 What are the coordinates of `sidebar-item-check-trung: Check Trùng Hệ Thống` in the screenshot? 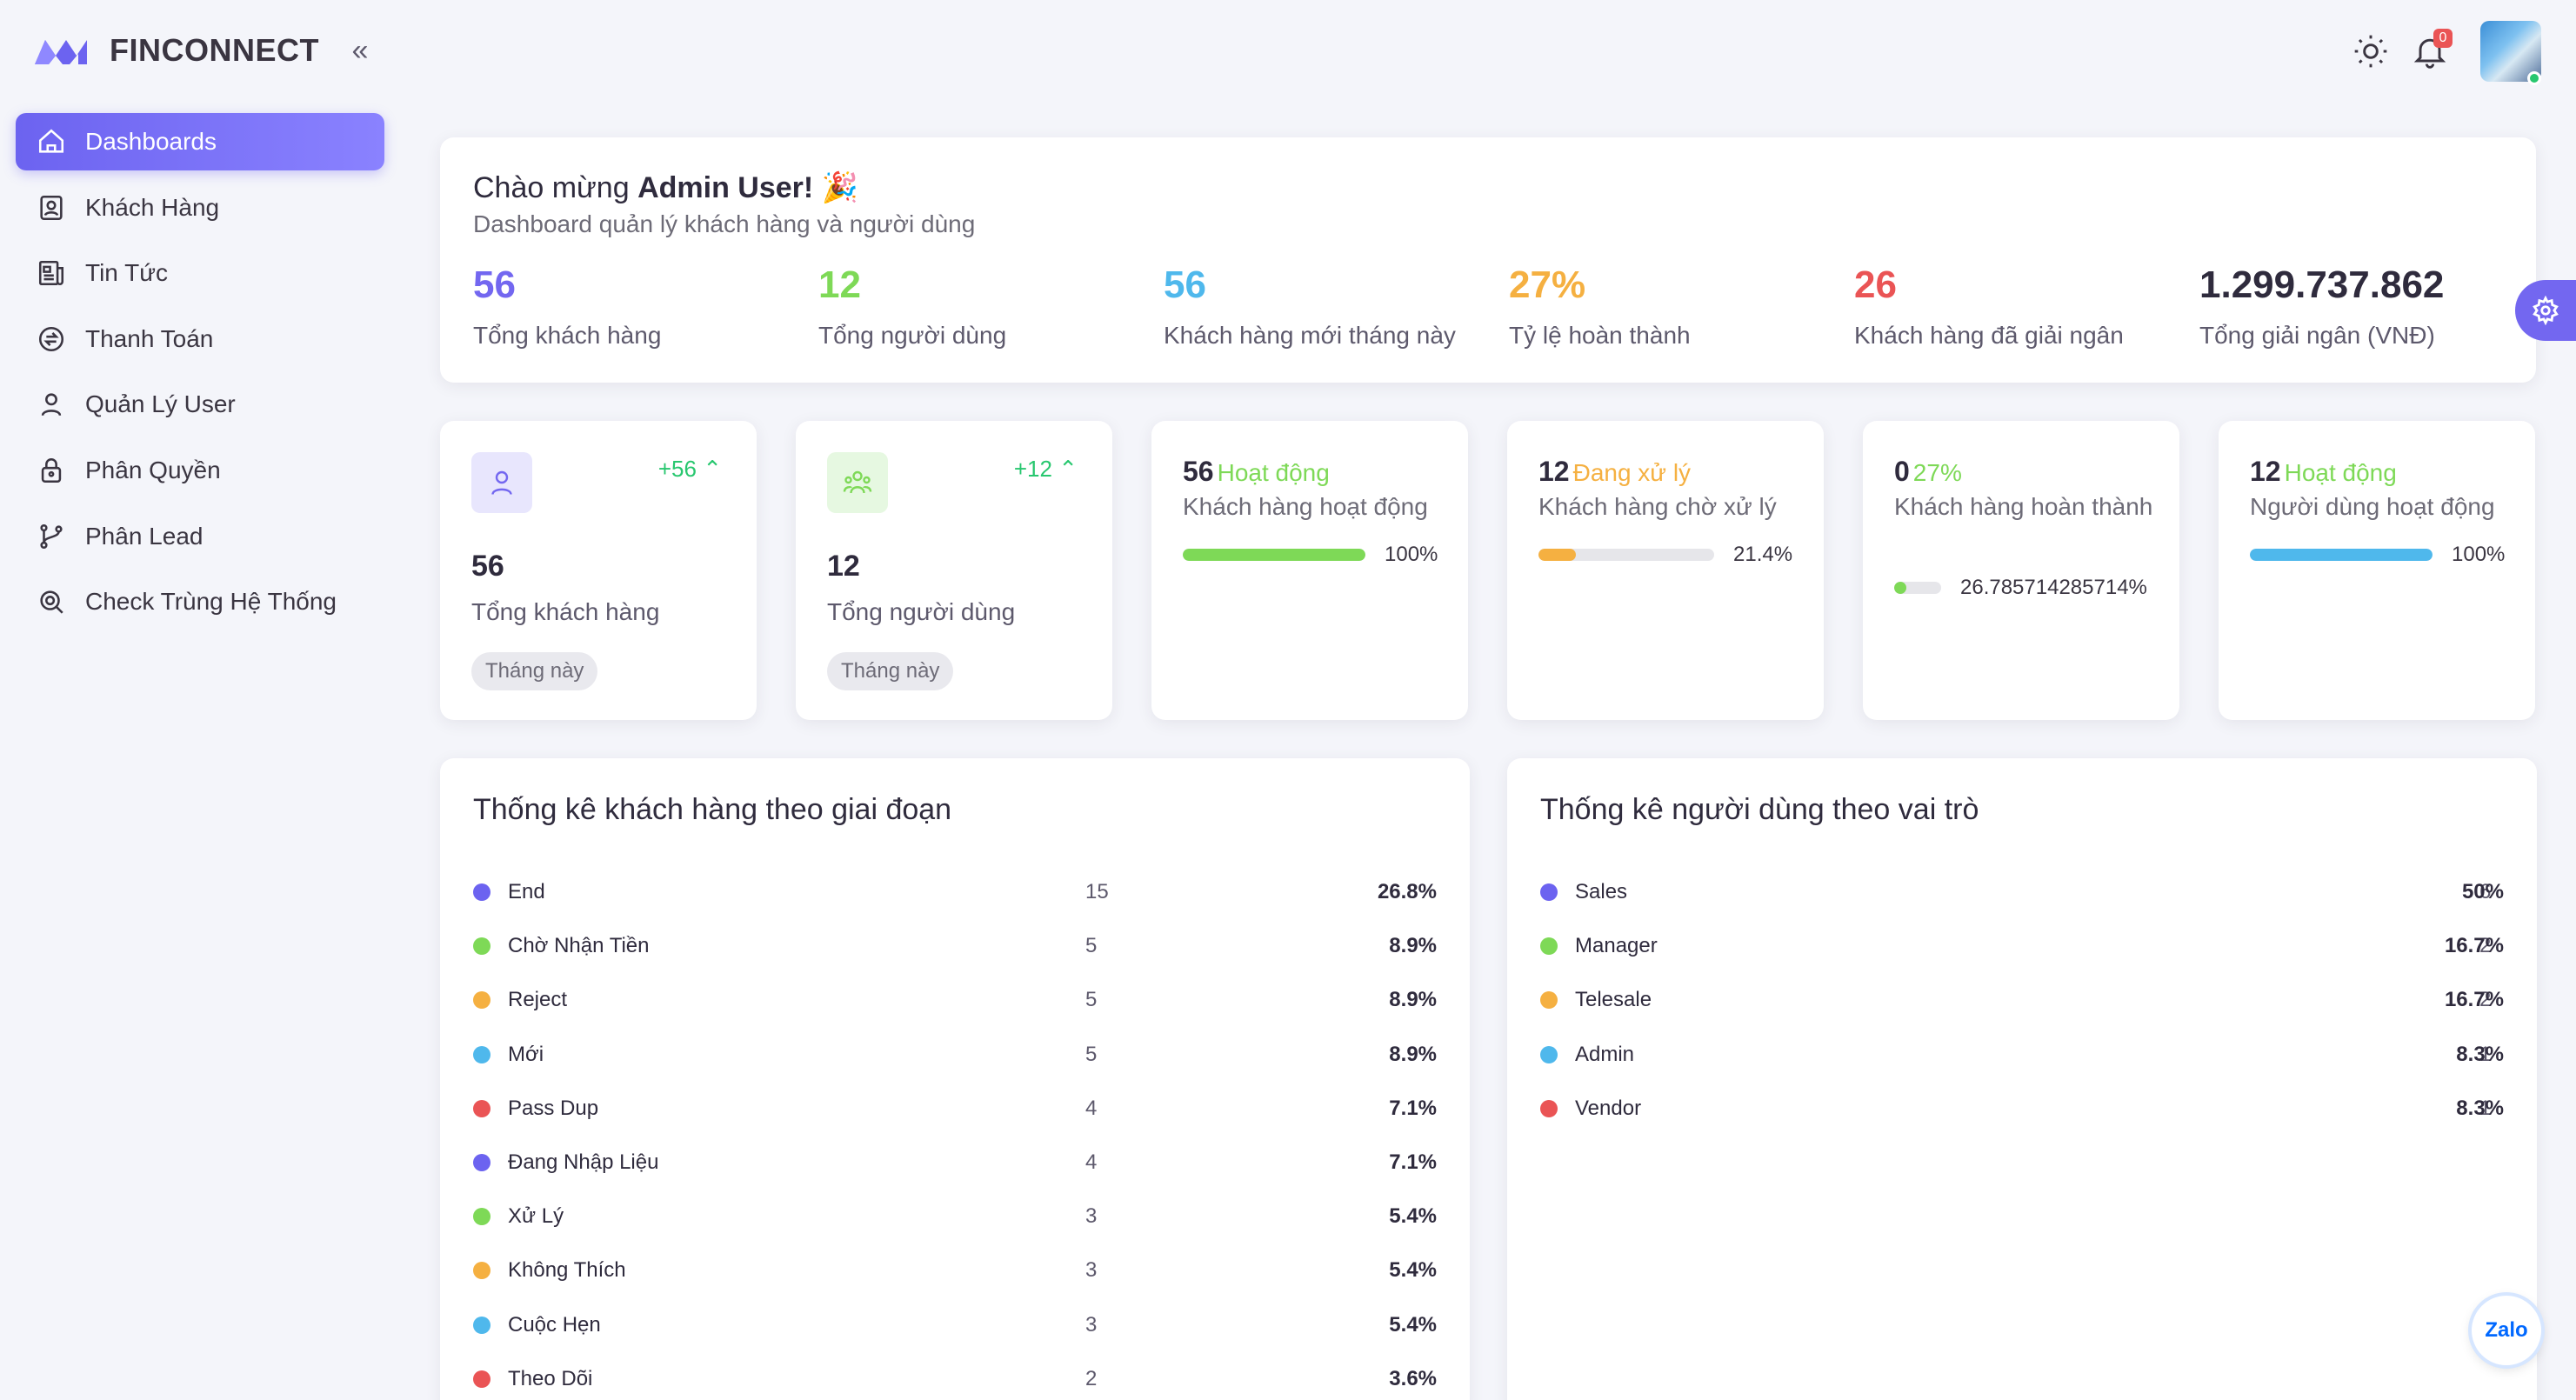 It's located at (200, 601).